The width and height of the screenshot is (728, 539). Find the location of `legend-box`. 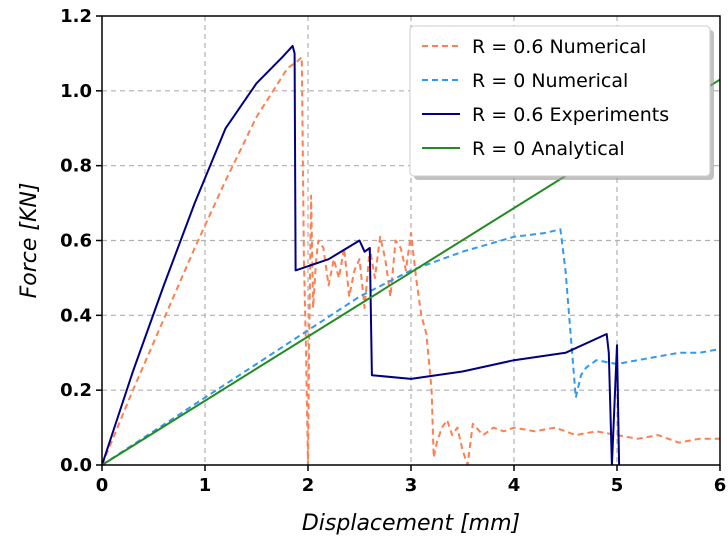

legend-box is located at coordinates (560, 101).